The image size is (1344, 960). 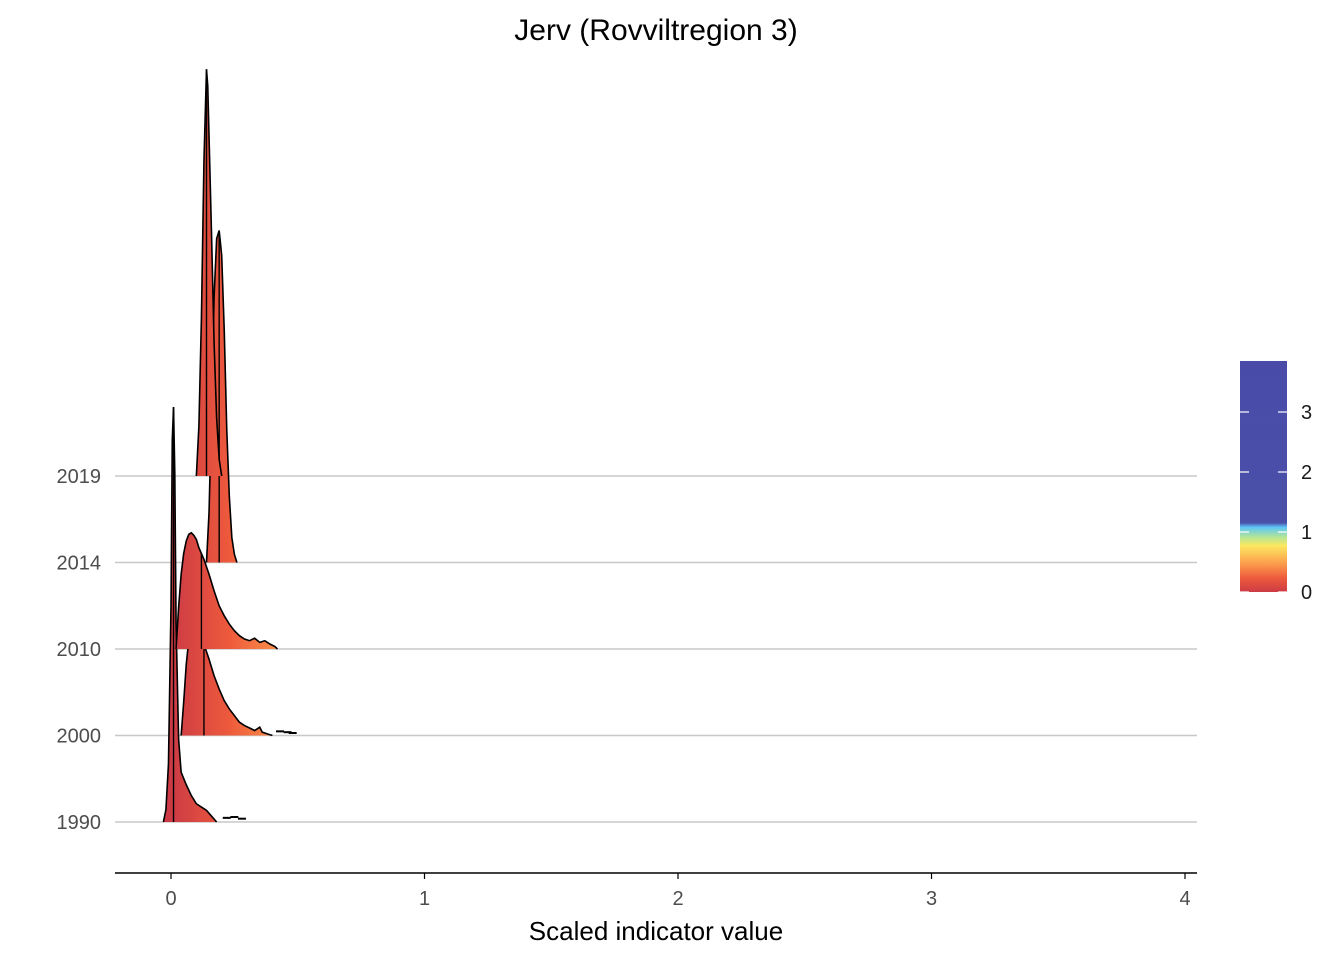 I want to click on legend-tick-label-3: 3, so click(x=1306, y=413).